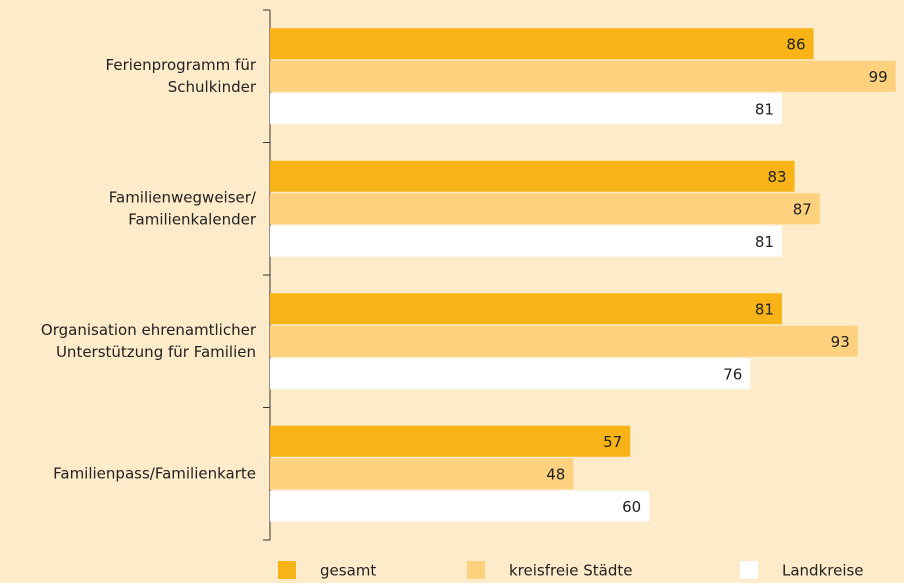  What do you see at coordinates (154, 473) in the screenshot?
I see `category-label: Familienpass/Familienkarte` at bounding box center [154, 473].